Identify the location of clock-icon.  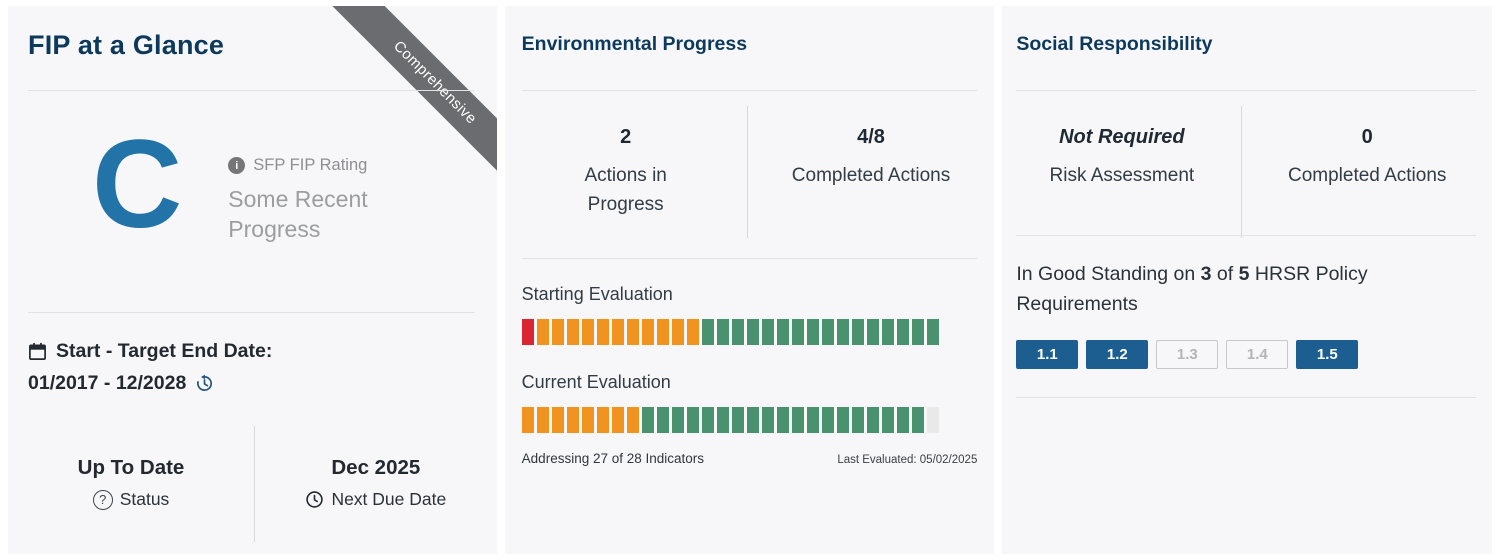
(314, 499).